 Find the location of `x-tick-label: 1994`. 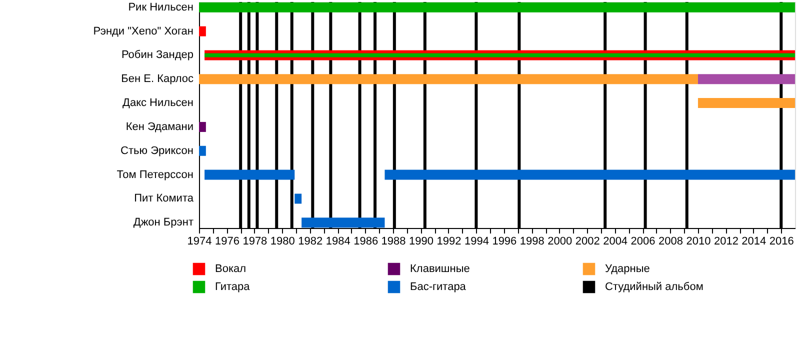

x-tick-label: 1994 is located at coordinates (476, 242).